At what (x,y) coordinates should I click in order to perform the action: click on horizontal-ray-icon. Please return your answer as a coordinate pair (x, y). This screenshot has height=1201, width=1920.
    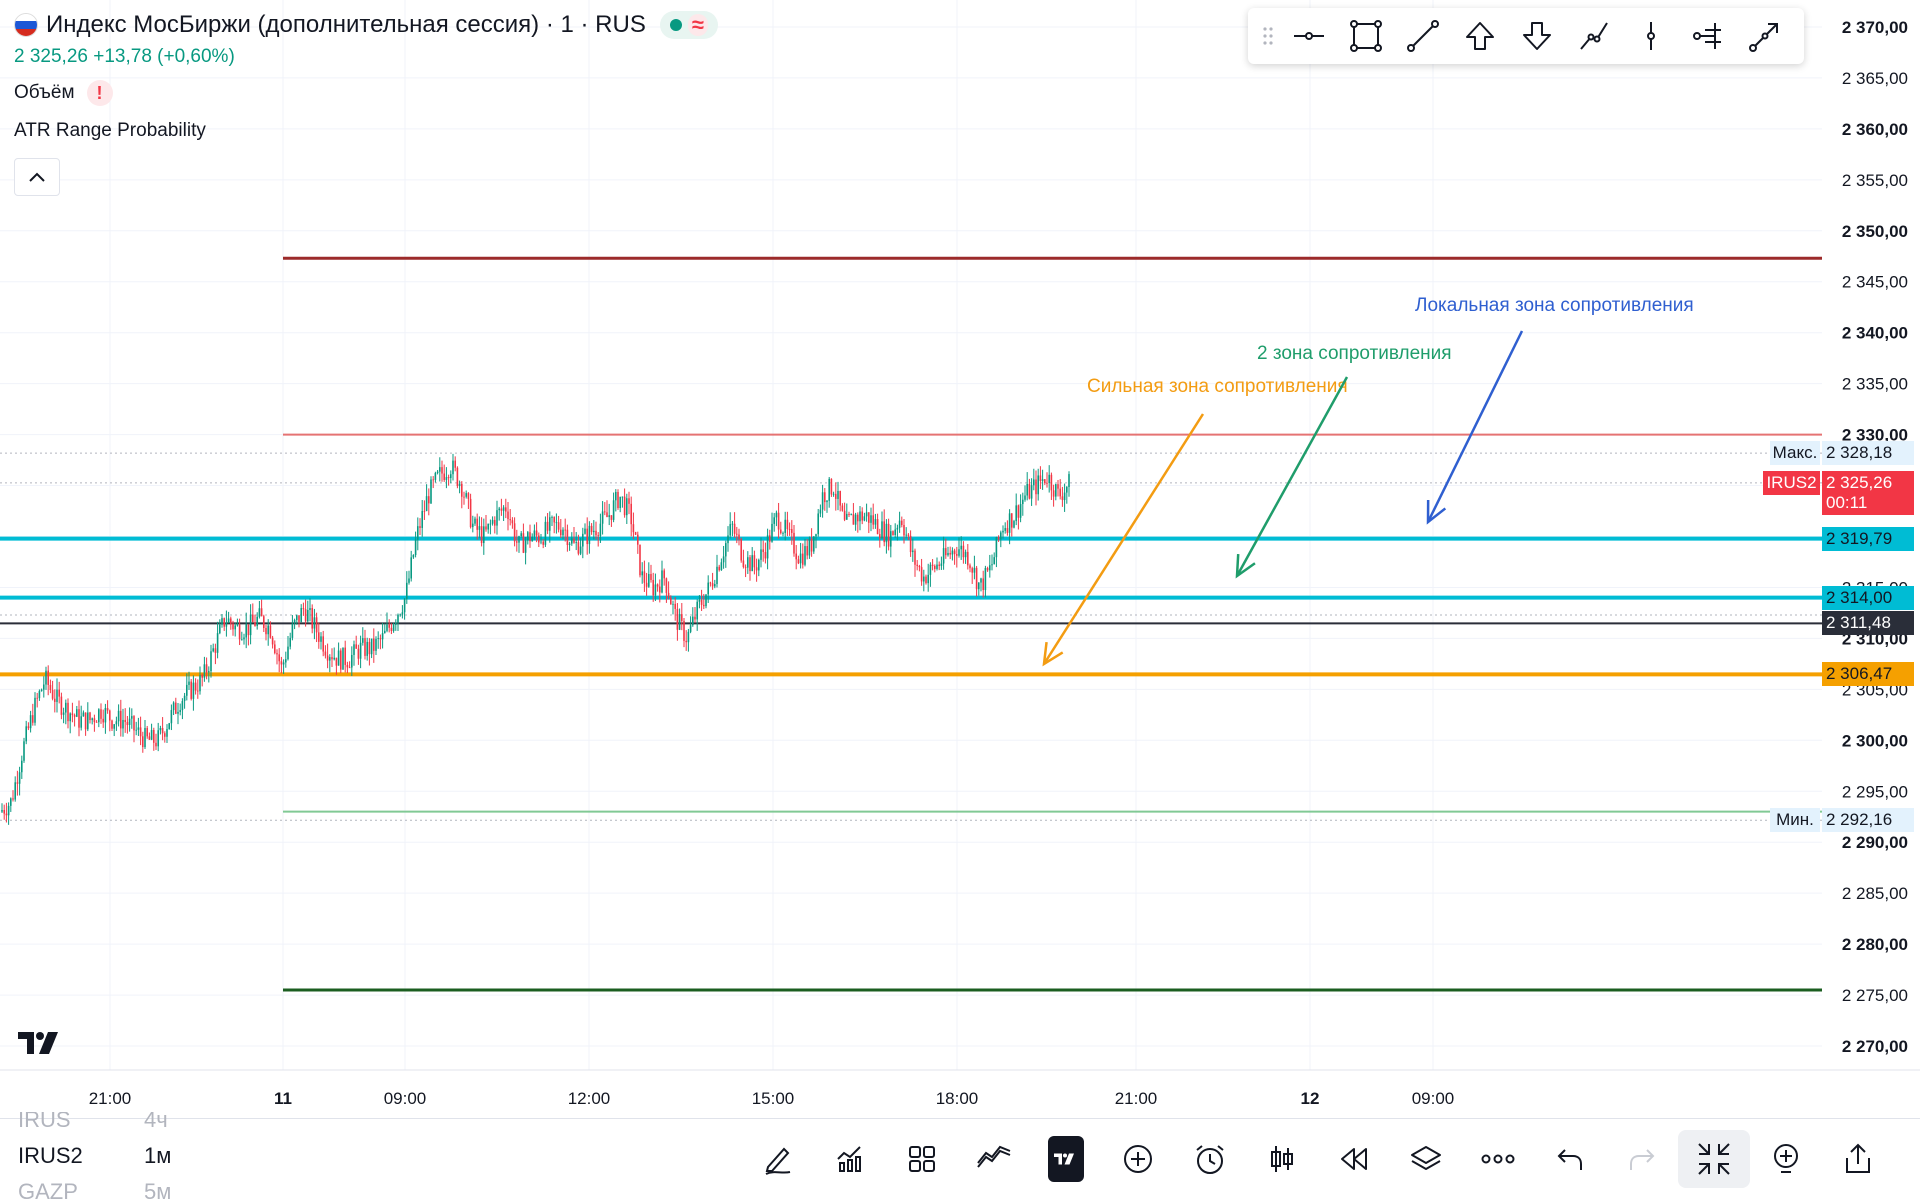
    Looking at the image, I should click on (1308, 36).